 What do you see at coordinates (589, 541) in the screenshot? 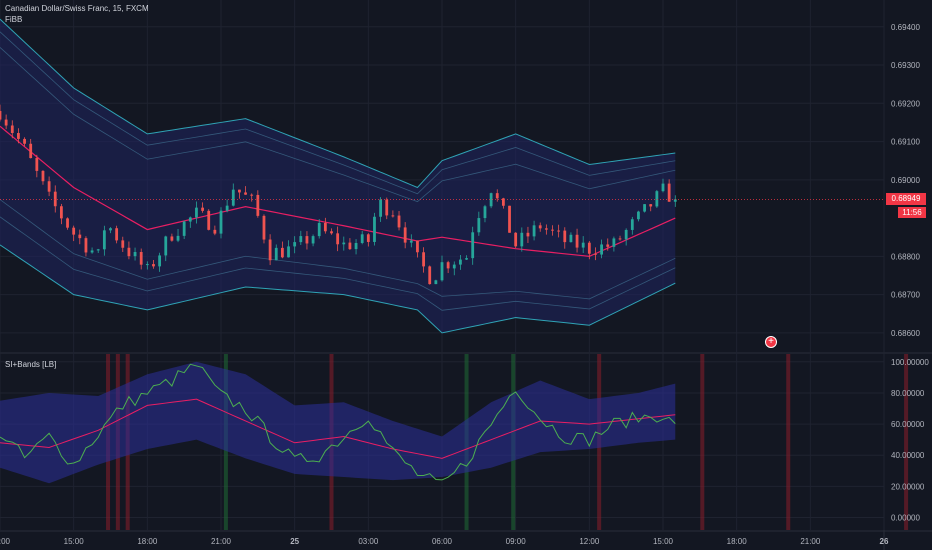
I see `x-tick-label: 12:00` at bounding box center [589, 541].